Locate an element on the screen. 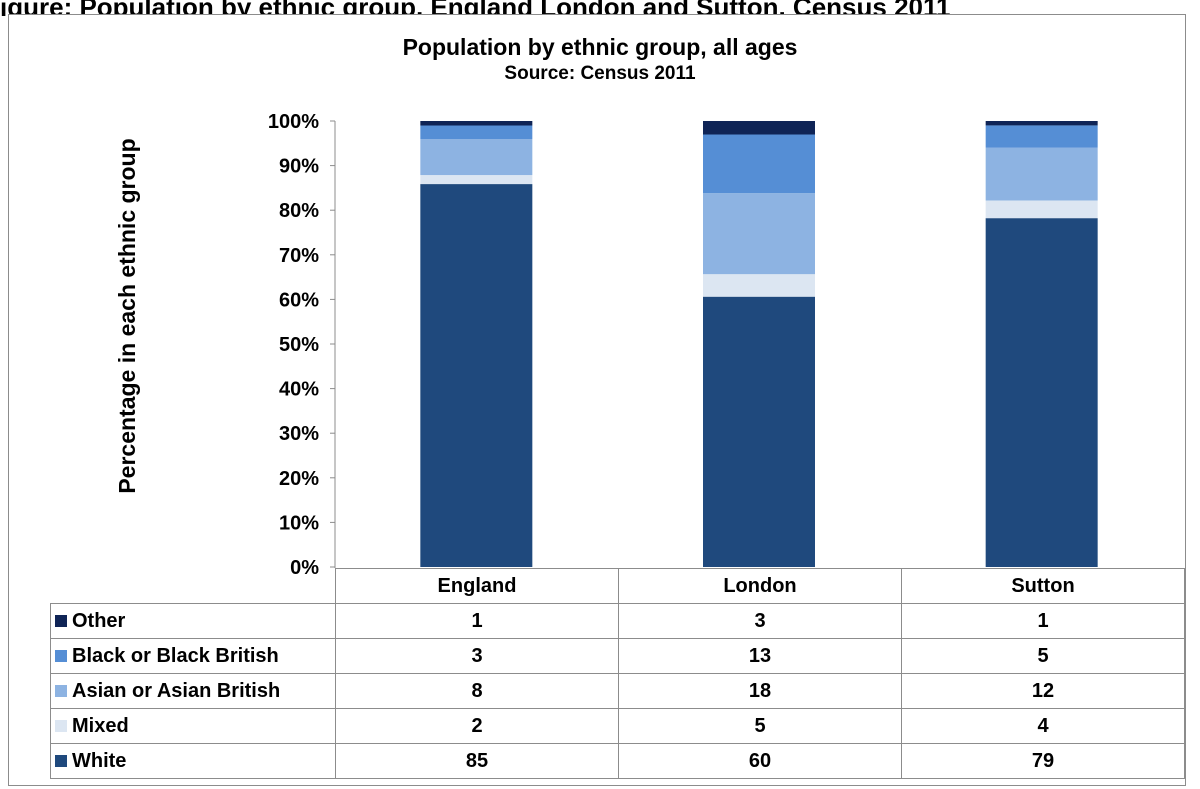 This screenshot has width=1200, height=789. table-row: Other 1 3 1 is located at coordinates (617, 621).